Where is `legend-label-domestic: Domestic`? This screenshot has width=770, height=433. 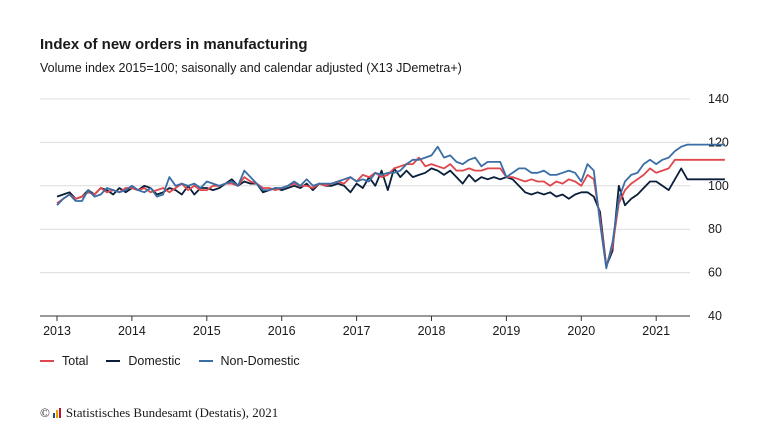
legend-label-domestic: Domestic is located at coordinates (154, 361).